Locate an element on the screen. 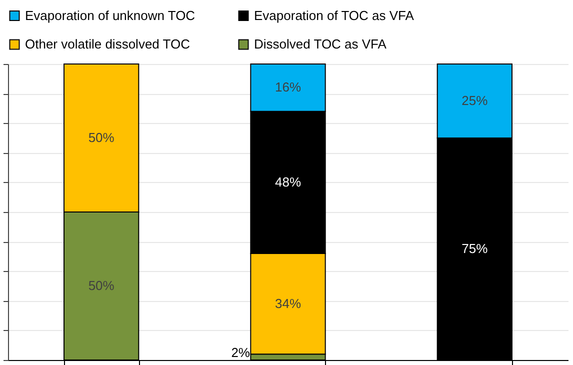 This screenshot has width=573, height=365. legend-label: Evaporation of unknown TOC is located at coordinates (110, 15).